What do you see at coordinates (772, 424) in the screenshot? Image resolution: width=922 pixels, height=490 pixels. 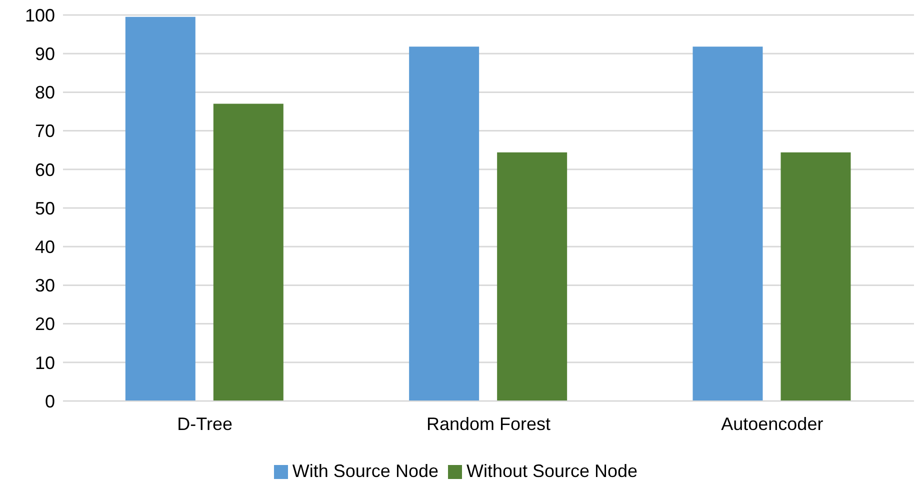 I see `x-tick-label: Autoencoder` at bounding box center [772, 424].